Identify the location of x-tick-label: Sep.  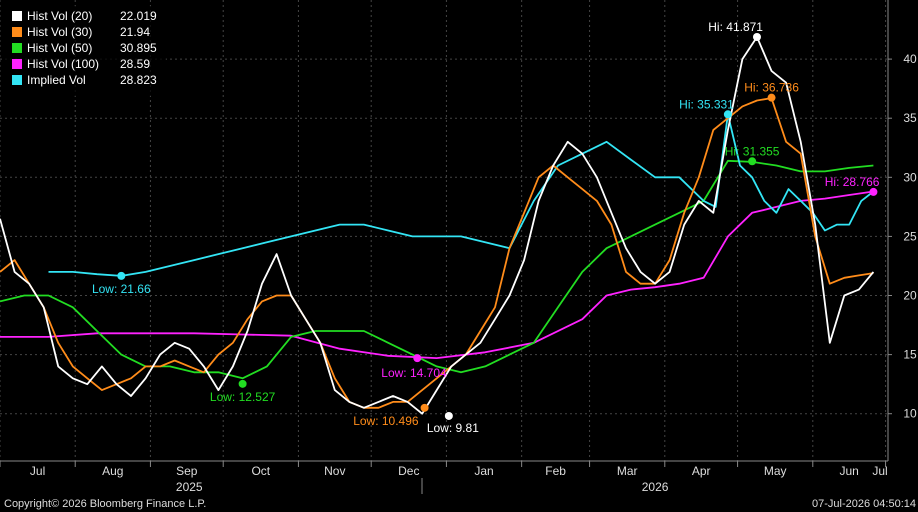
(187, 471).